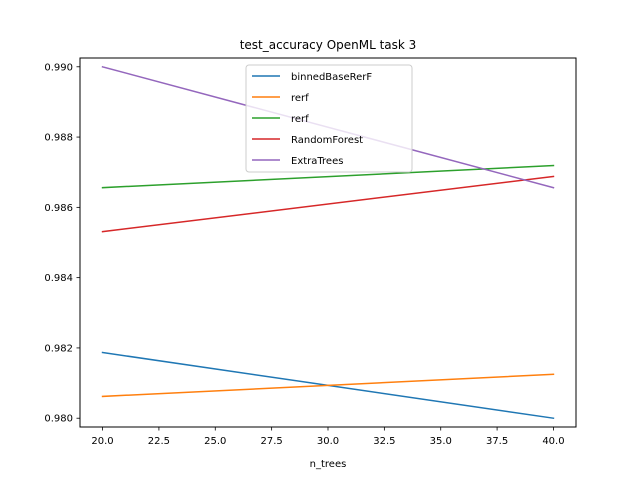  I want to click on x-axis-ticks: 20.0 22.5 25.0 27.5 30.0 32.5 35.0 37.5 40.0, so click(328, 437).